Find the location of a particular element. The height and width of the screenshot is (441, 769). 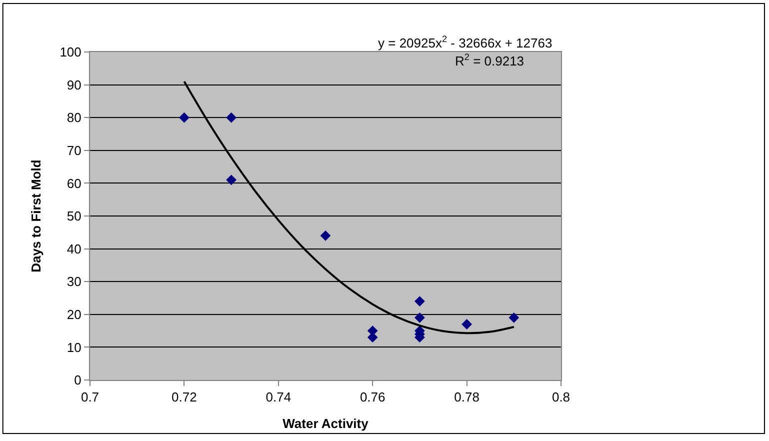

y-tick-label: 30 is located at coordinates (74, 282).